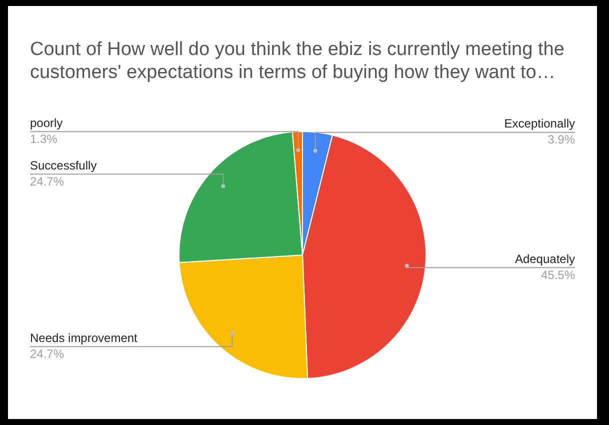 This screenshot has width=609, height=425. I want to click on data-label: 45.5%, so click(558, 275).